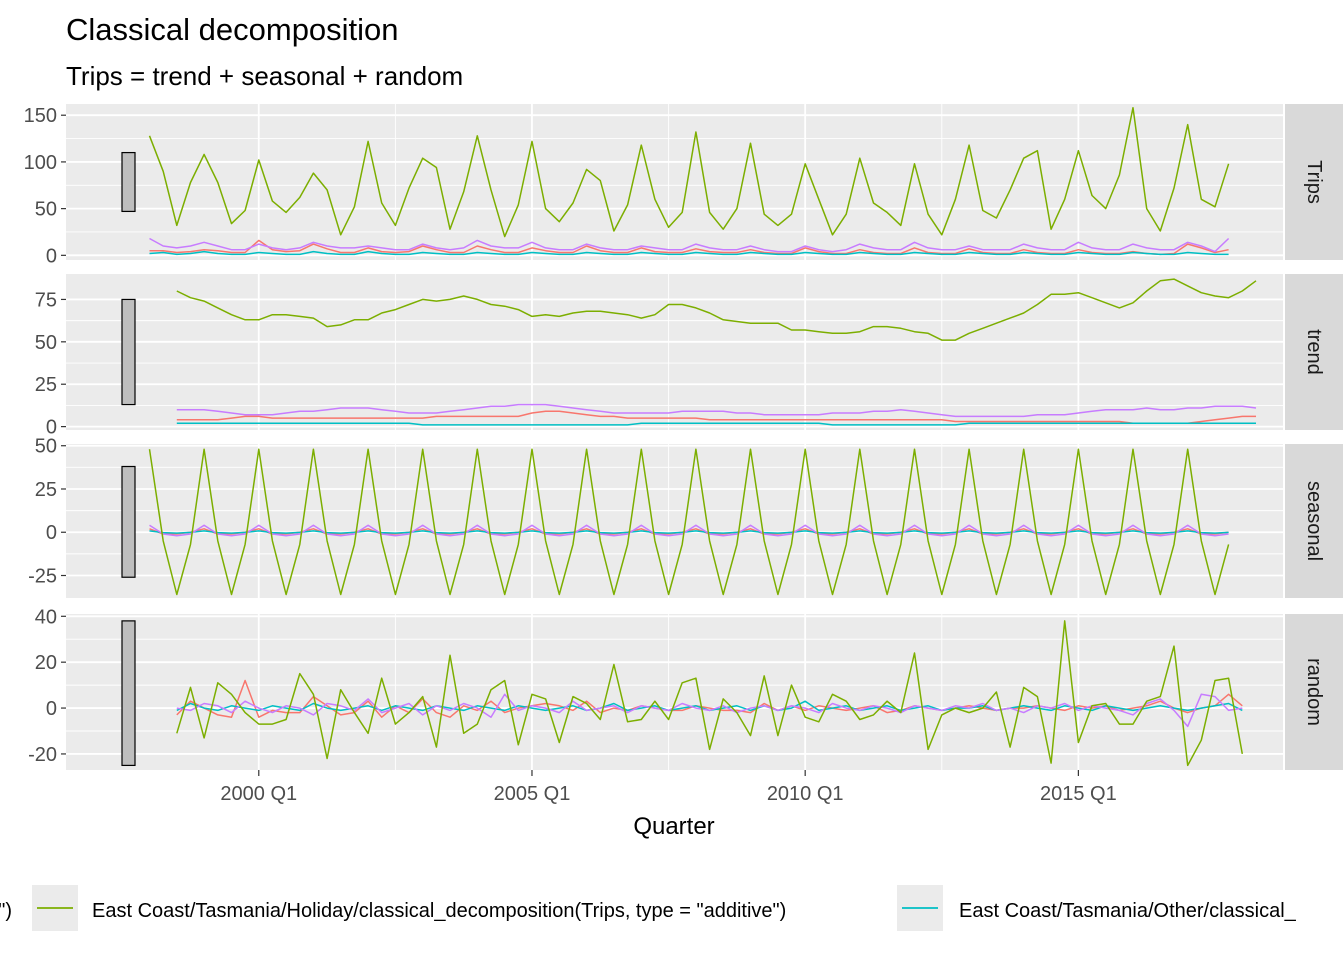 The width and height of the screenshot is (1344, 965). What do you see at coordinates (264, 76) in the screenshot?
I see `chart-subtitle: Trips = trend + seasonal + random` at bounding box center [264, 76].